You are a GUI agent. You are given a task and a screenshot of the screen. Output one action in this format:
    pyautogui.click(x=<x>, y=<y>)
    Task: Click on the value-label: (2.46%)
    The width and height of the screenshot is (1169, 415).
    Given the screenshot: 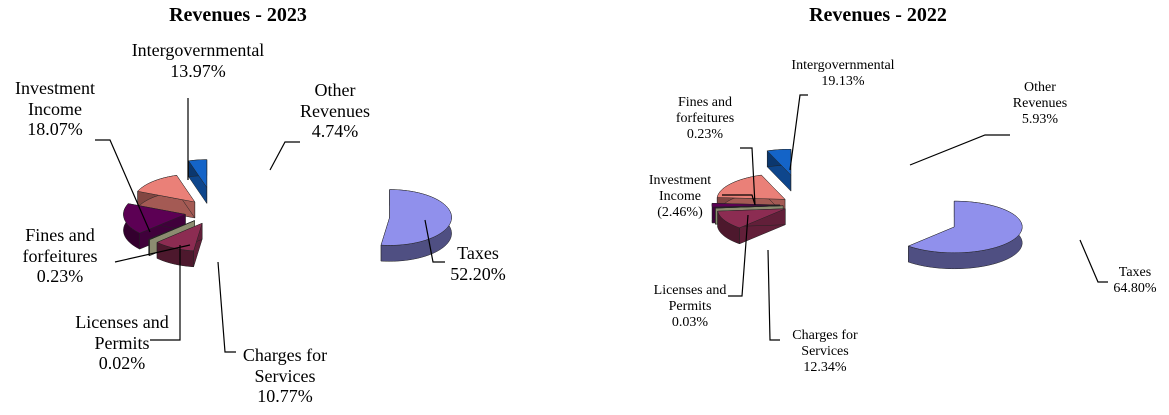 What is the action you would take?
    pyautogui.click(x=680, y=213)
    